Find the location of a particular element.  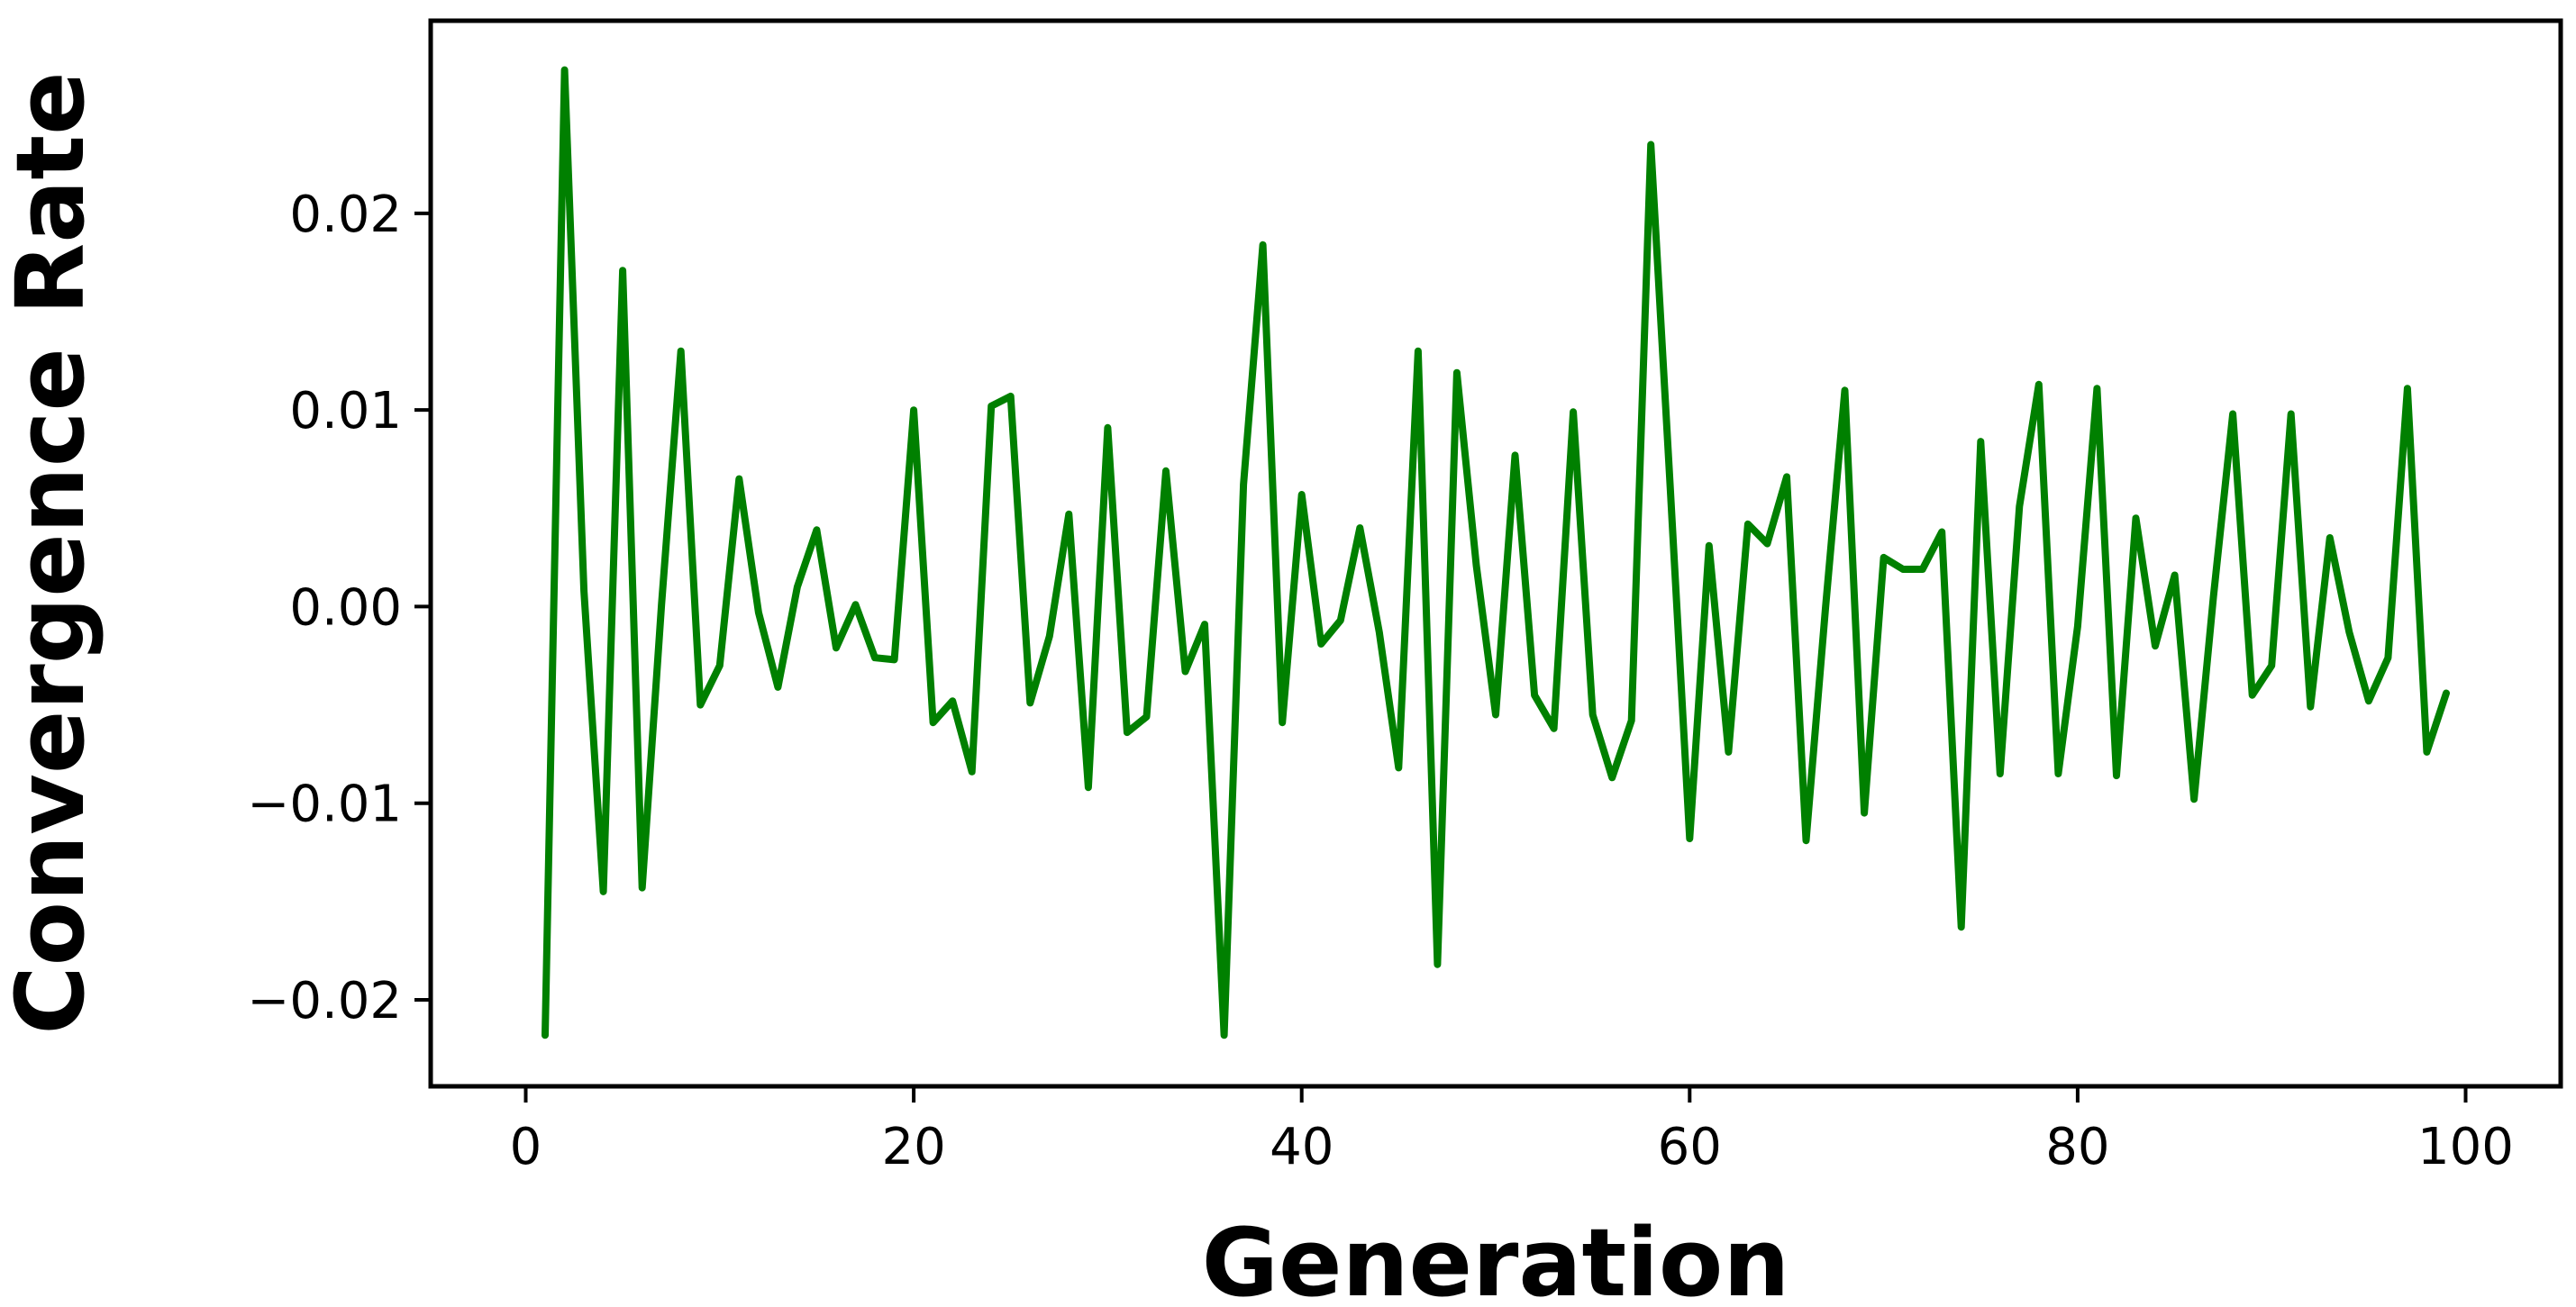

y-axis-ticks: −0.02 −0.01 0.00 0.01 0.02 is located at coordinates (339, 608).